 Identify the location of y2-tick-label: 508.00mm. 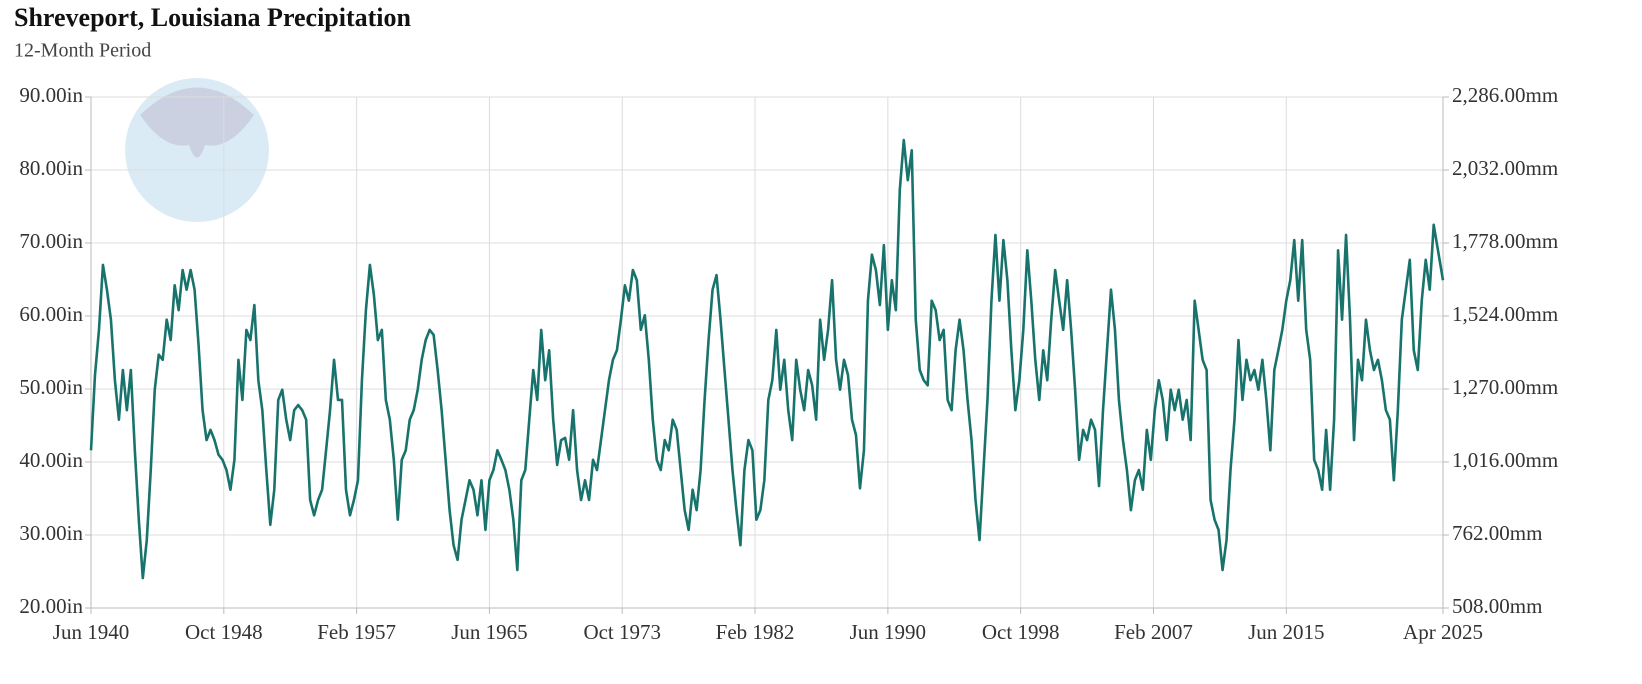
(1497, 606).